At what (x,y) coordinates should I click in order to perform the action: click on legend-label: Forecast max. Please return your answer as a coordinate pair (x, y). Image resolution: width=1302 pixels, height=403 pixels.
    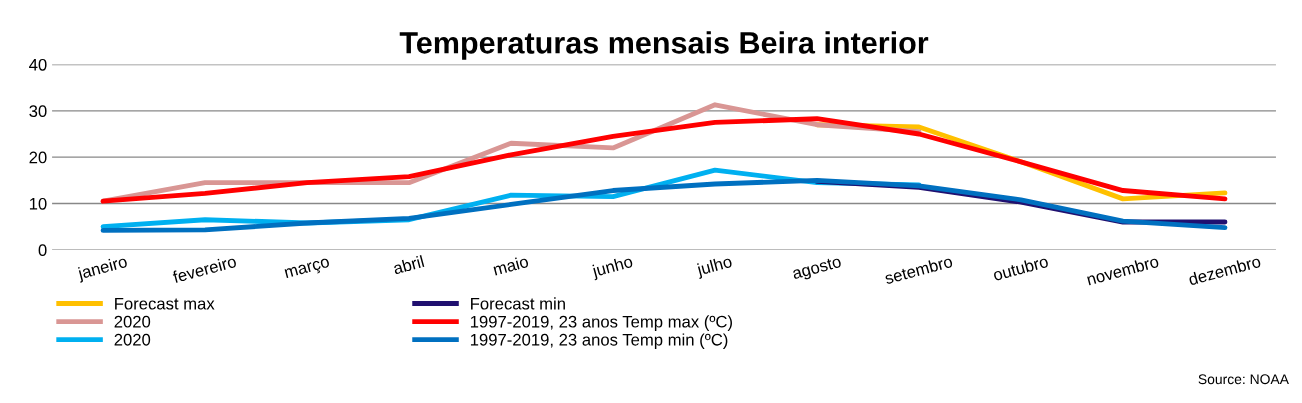
    Looking at the image, I should click on (165, 303).